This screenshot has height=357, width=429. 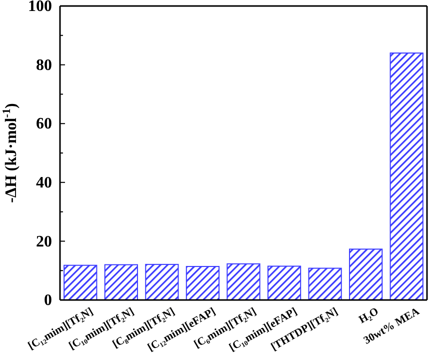 I want to click on x-tick-label: H₂O, so click(x=369, y=315).